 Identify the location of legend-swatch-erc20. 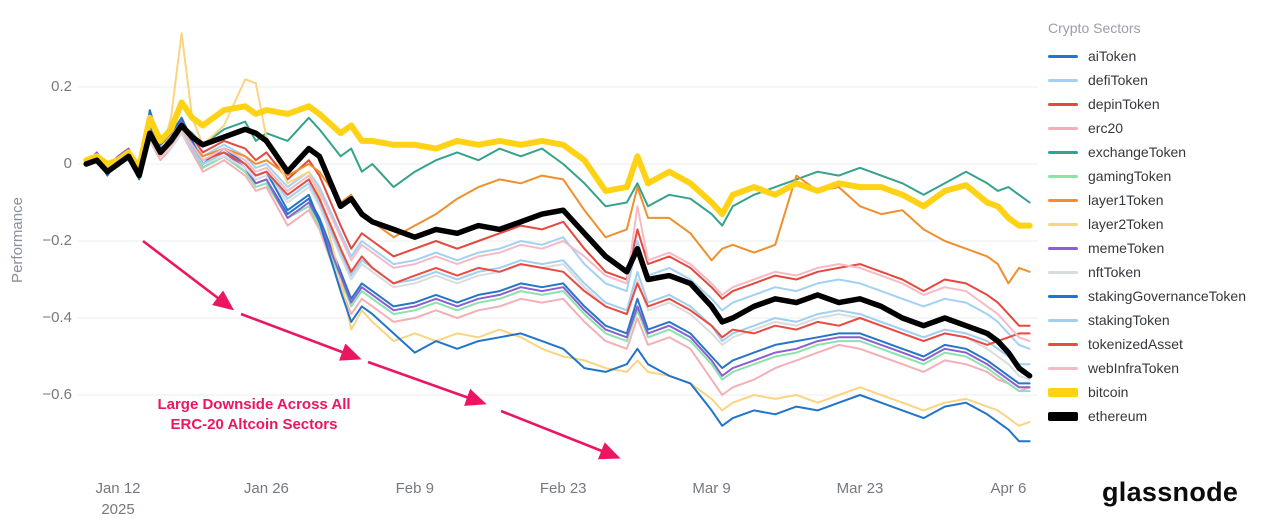
(1063, 128).